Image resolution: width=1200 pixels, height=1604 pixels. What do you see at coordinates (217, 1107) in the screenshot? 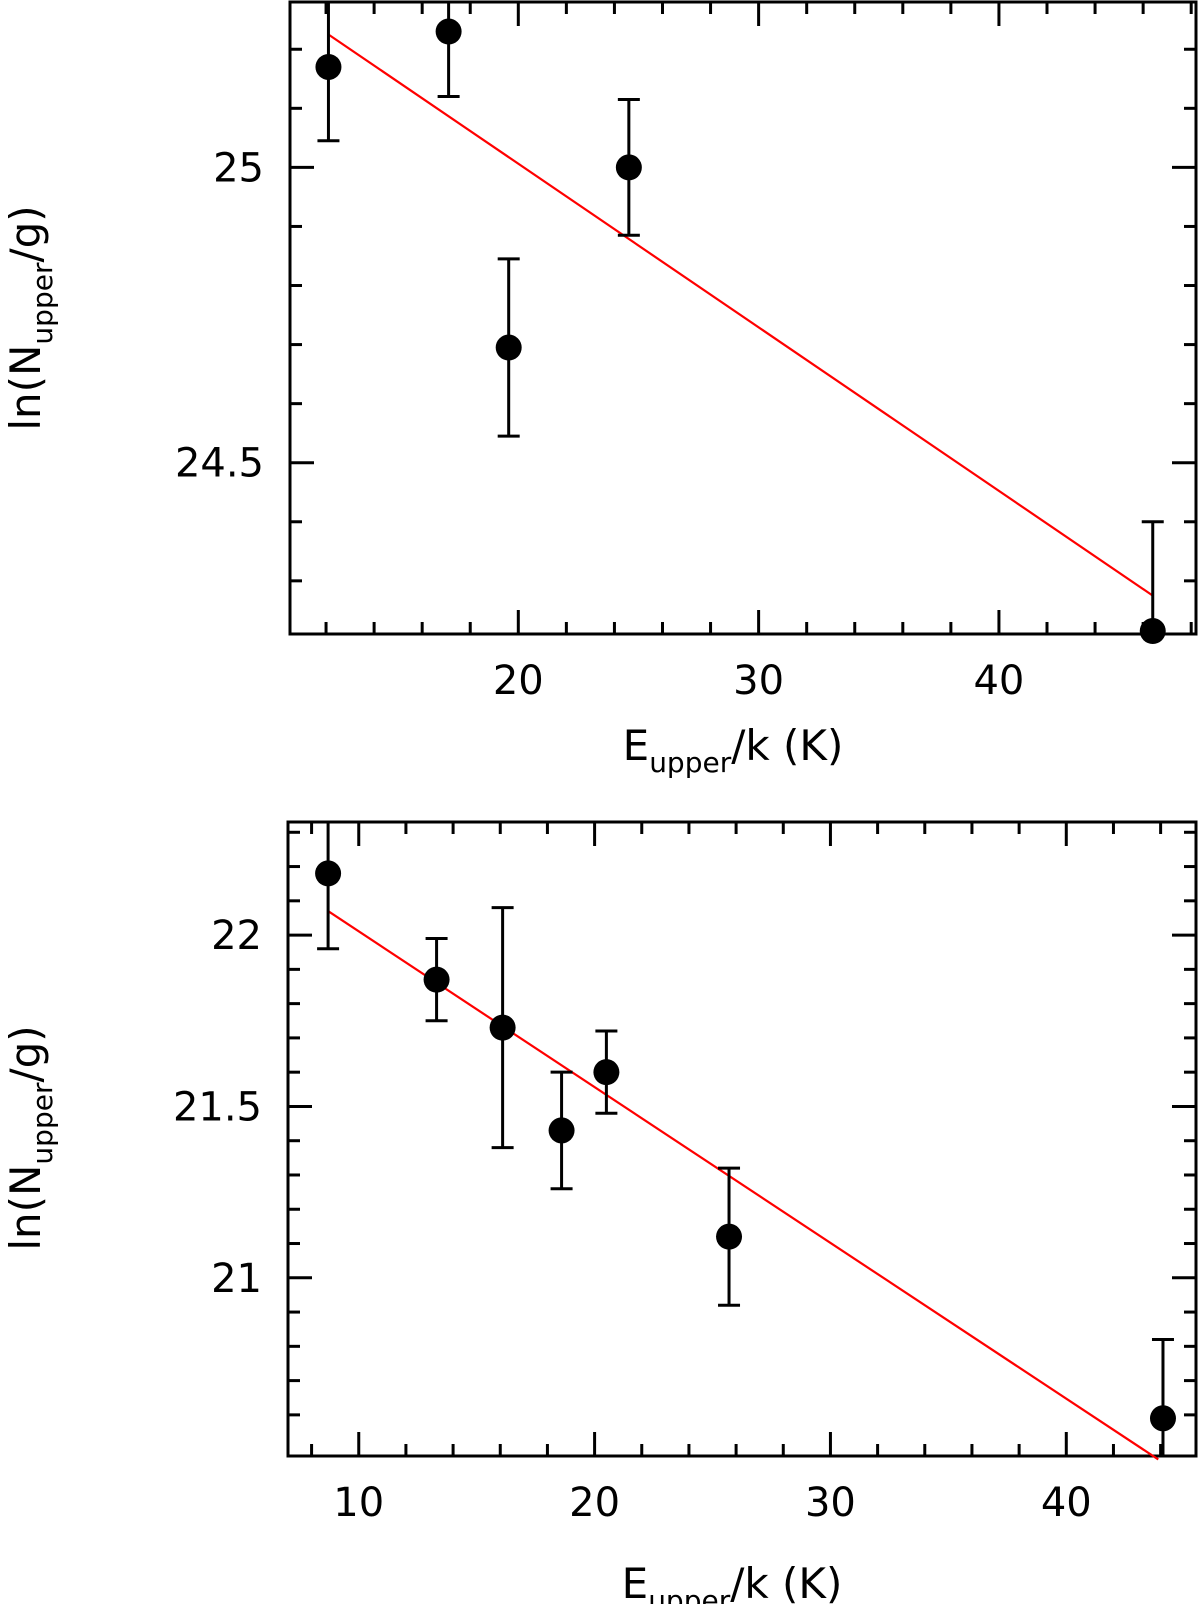
I see `y-tick-label: 21.5` at bounding box center [217, 1107].